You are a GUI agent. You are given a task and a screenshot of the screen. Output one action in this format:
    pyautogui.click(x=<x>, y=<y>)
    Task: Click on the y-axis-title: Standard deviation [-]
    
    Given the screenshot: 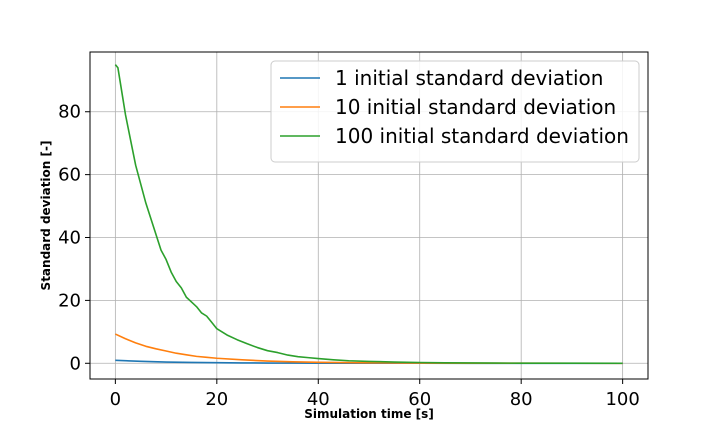 What is the action you would take?
    pyautogui.click(x=46, y=216)
    